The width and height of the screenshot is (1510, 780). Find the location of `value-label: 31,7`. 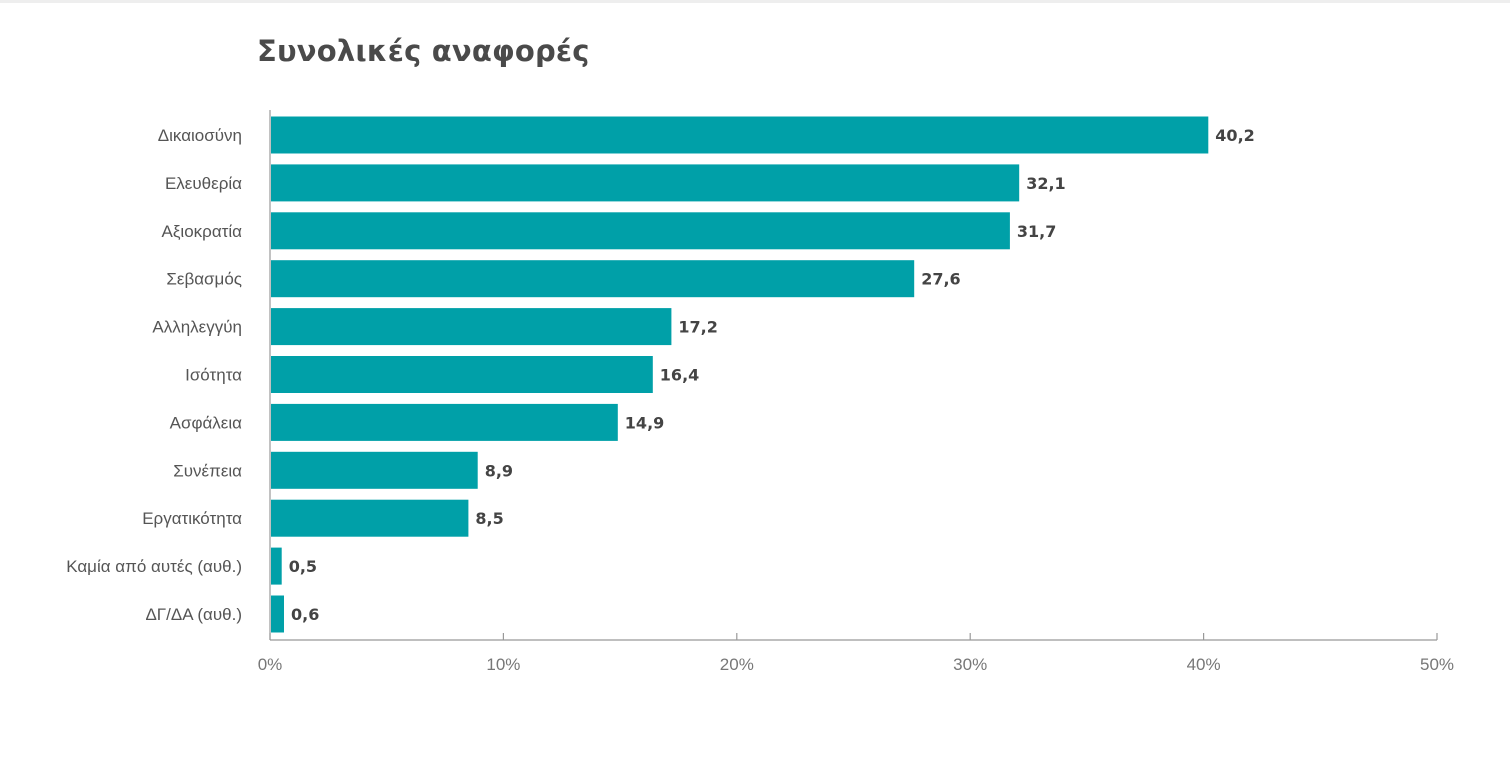

value-label: 31,7 is located at coordinates (1036, 231).